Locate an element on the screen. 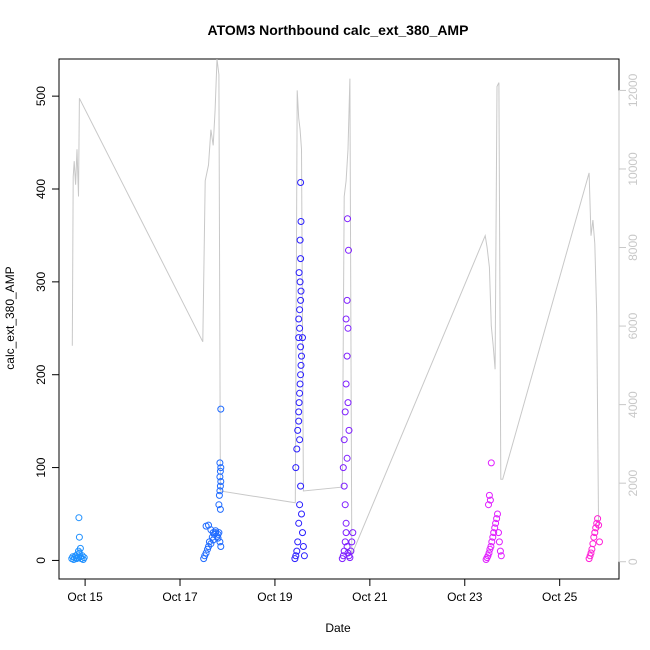 The image size is (650, 650). y2-tick-label: 8000 is located at coordinates (633, 247).